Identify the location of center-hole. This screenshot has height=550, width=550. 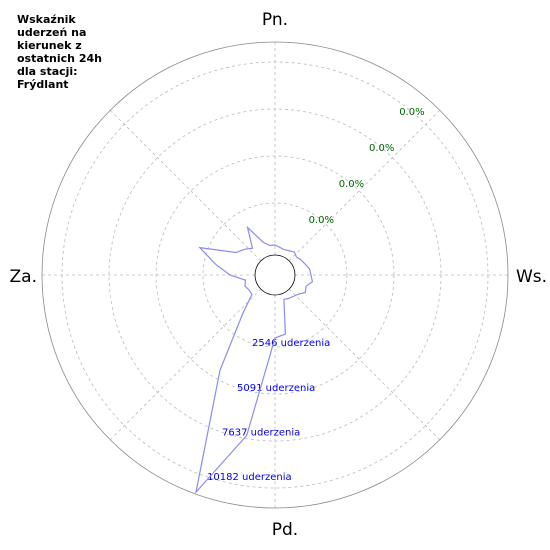
(275, 275).